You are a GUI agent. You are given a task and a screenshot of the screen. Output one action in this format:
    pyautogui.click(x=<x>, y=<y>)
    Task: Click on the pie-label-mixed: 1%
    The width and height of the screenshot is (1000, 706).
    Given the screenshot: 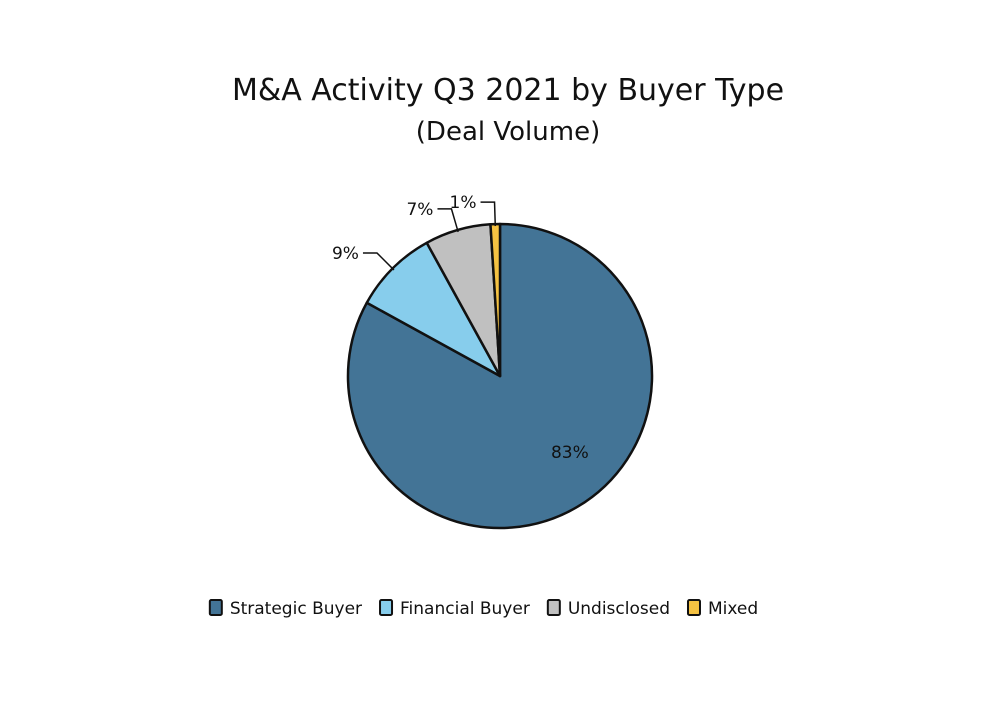 What is the action you would take?
    pyautogui.click(x=463, y=203)
    